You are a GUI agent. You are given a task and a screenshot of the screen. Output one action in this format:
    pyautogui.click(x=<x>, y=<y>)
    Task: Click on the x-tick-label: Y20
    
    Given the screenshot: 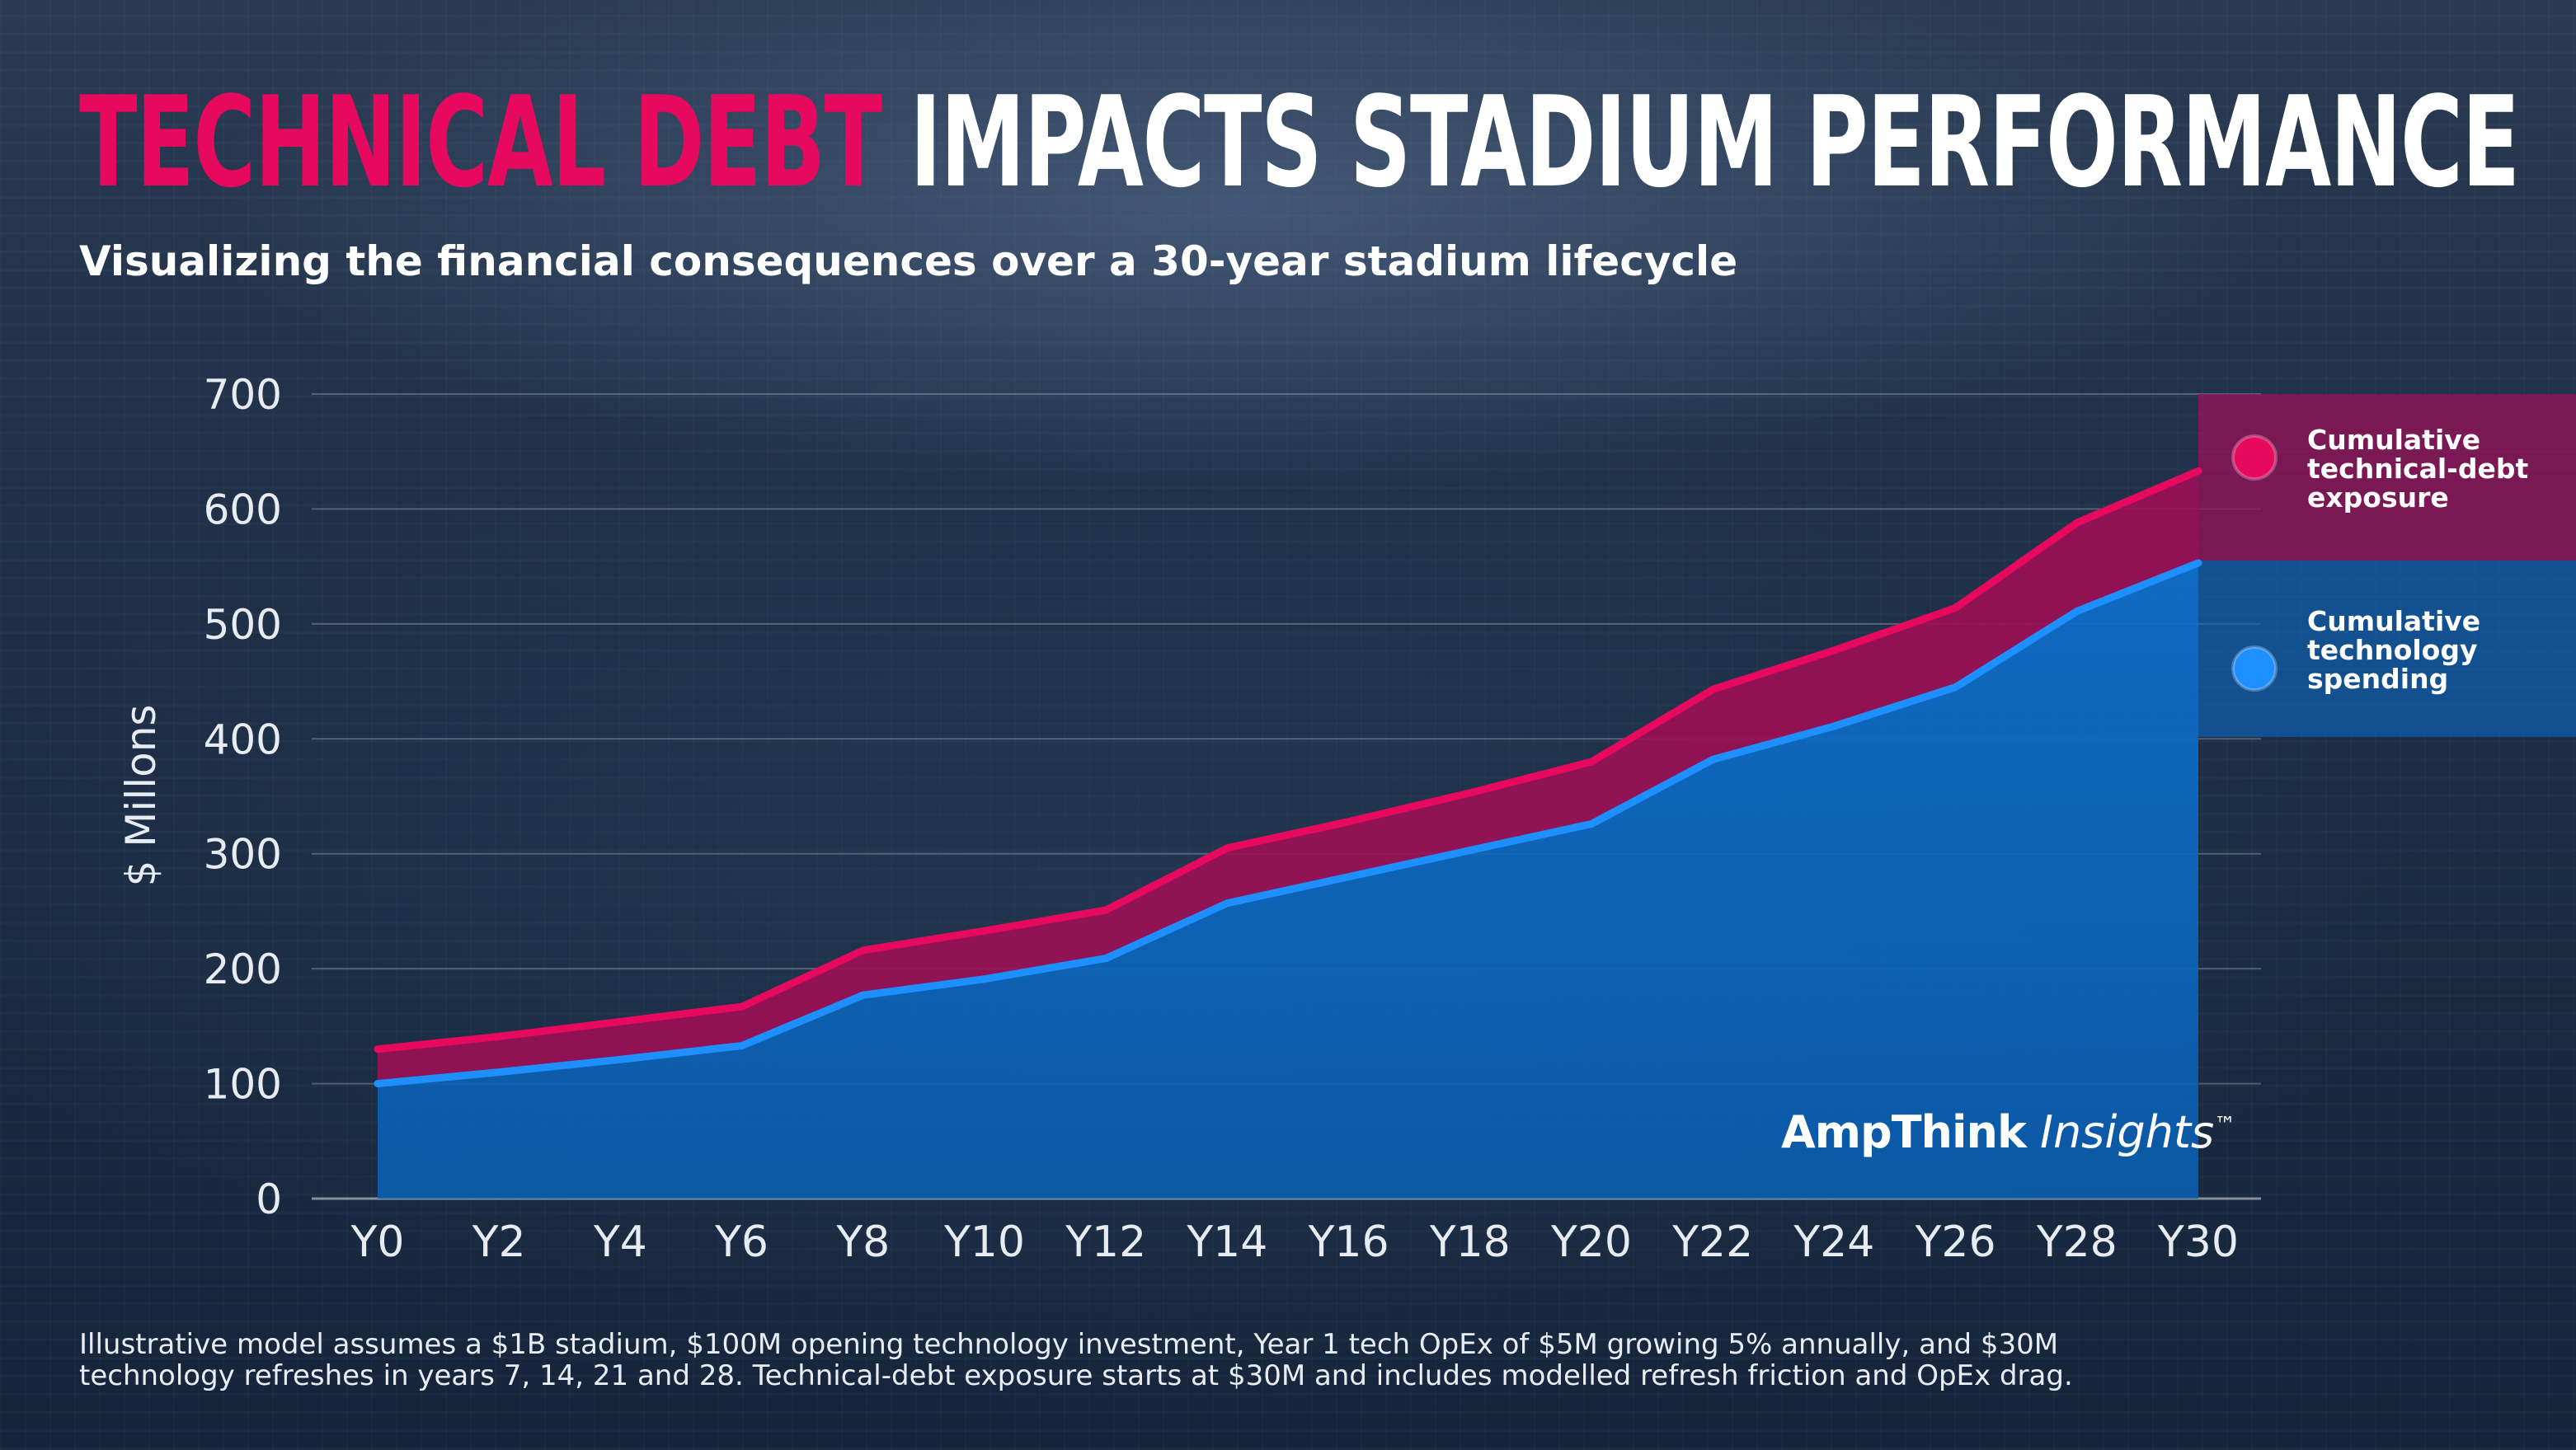 What is the action you would take?
    pyautogui.click(x=1591, y=1242)
    